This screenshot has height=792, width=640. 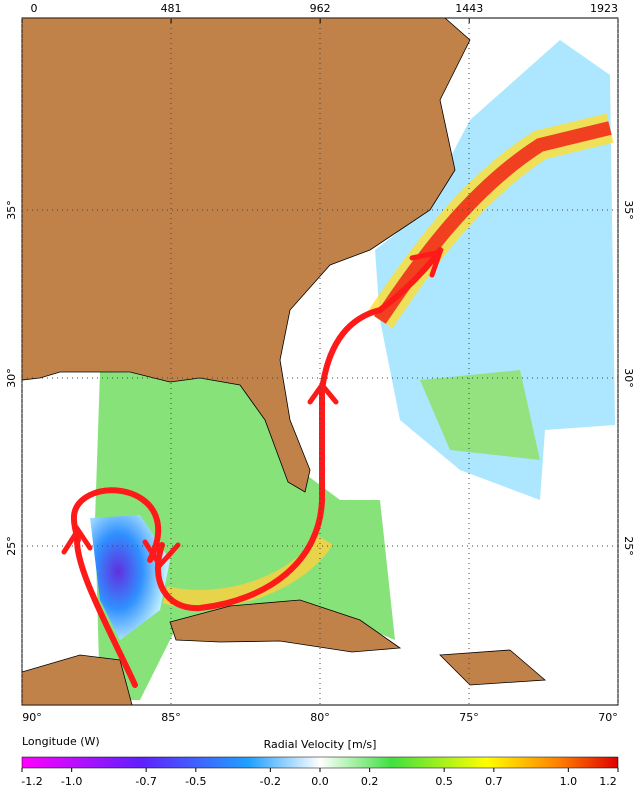 What do you see at coordinates (285, 626) in the screenshot?
I see `cuba-land` at bounding box center [285, 626].